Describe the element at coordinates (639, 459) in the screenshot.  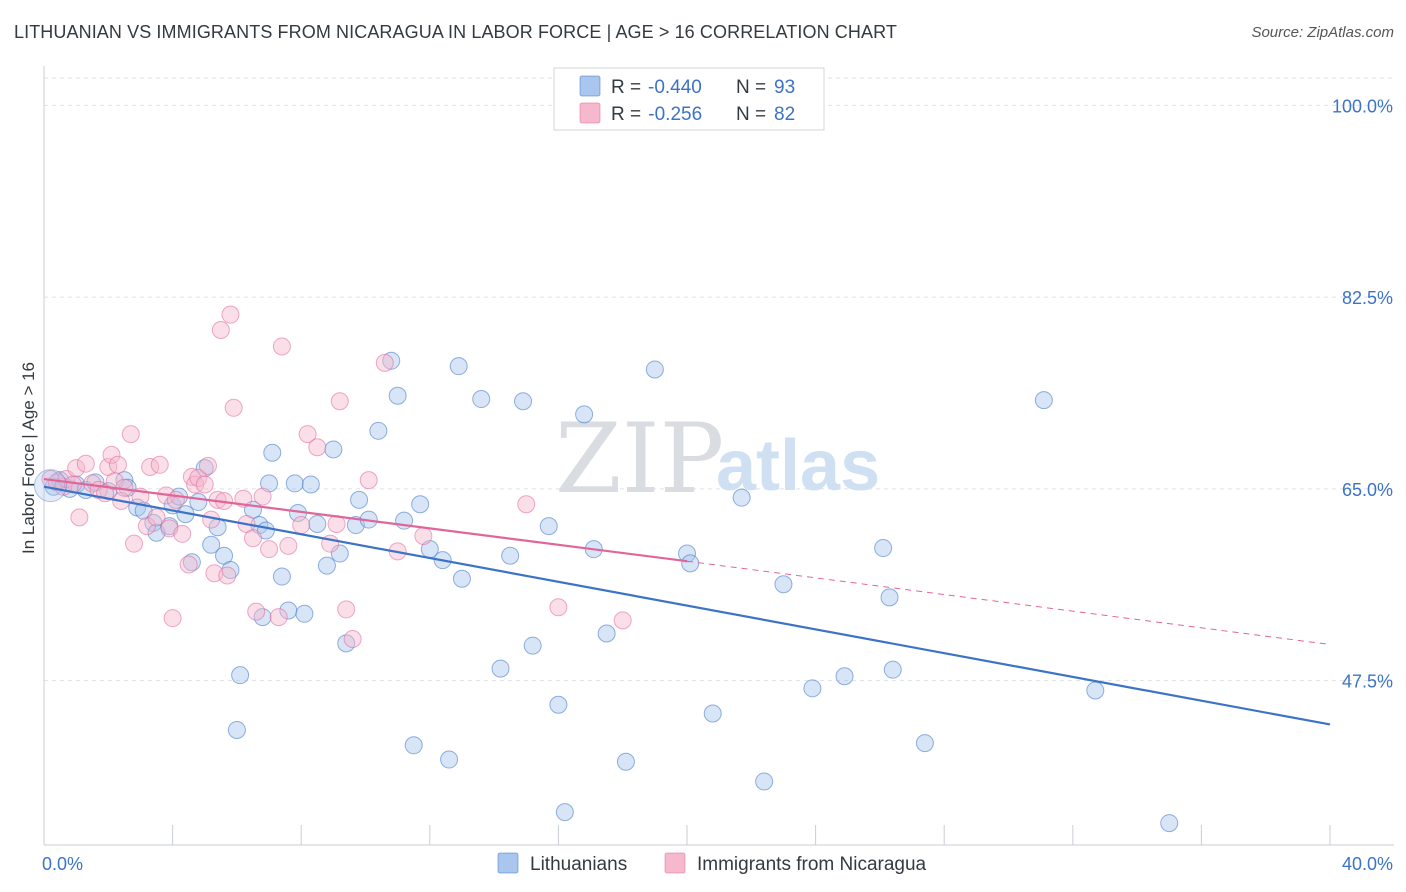
I see `watermark-zip: ZIP` at that location.